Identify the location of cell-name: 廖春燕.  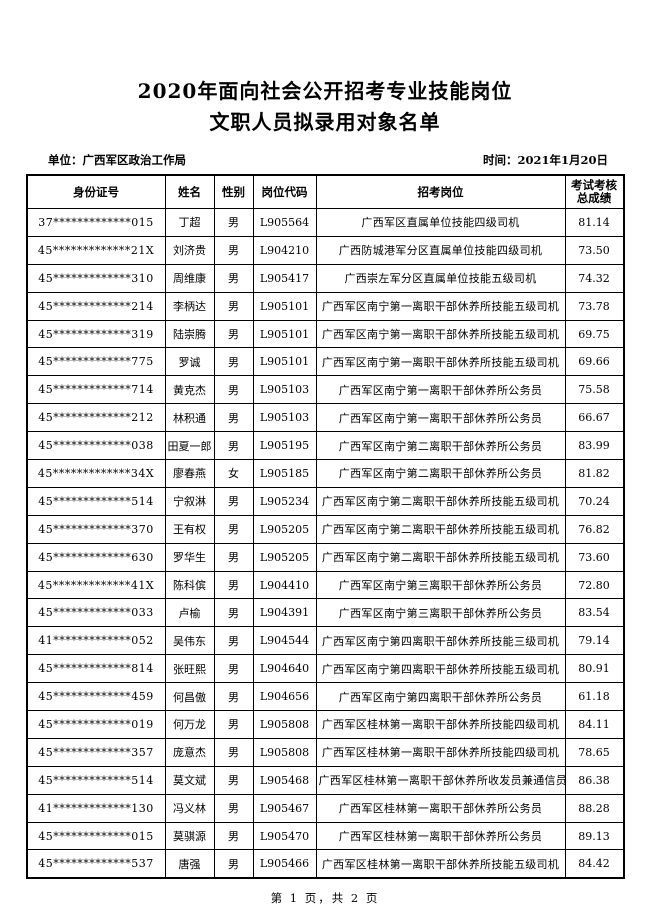
(189, 473).